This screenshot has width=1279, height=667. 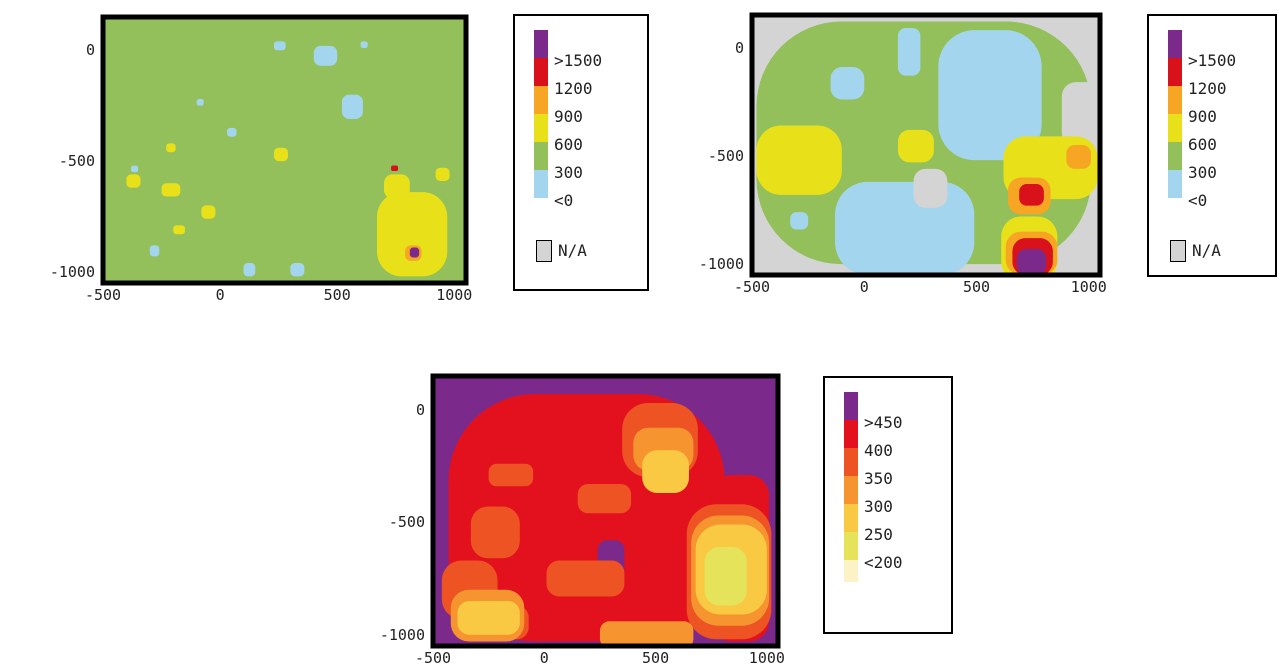 I want to click on heatmap-c-svg, so click(x=605, y=511).